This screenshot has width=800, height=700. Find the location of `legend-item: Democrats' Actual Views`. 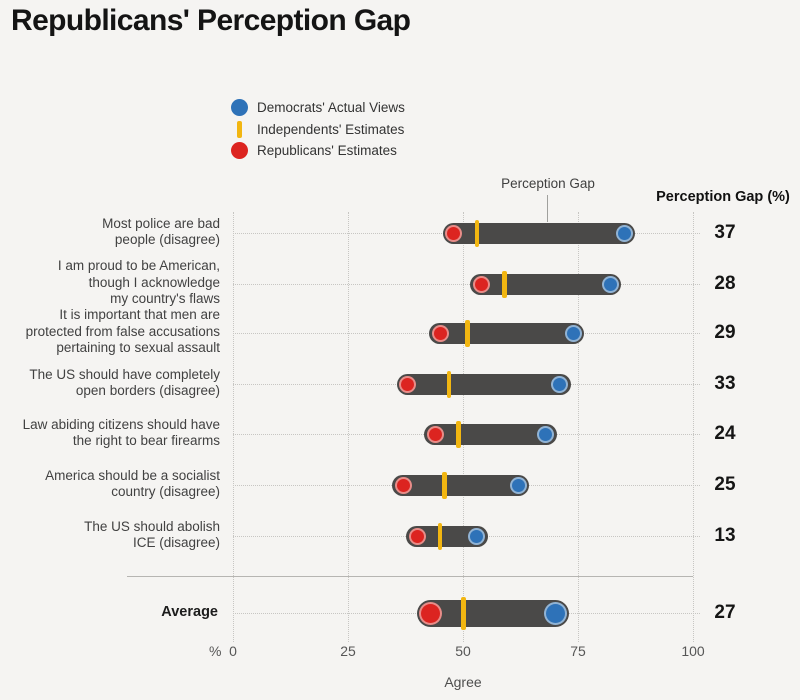

legend-item: Democrats' Actual Views is located at coordinates (318, 107).